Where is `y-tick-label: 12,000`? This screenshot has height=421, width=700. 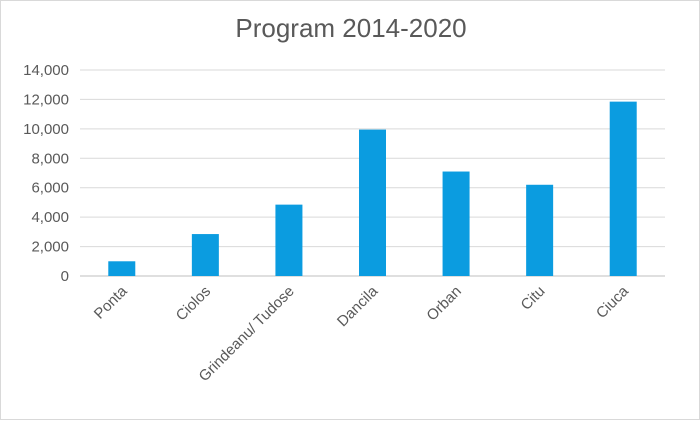 y-tick-label: 12,000 is located at coordinates (46, 99).